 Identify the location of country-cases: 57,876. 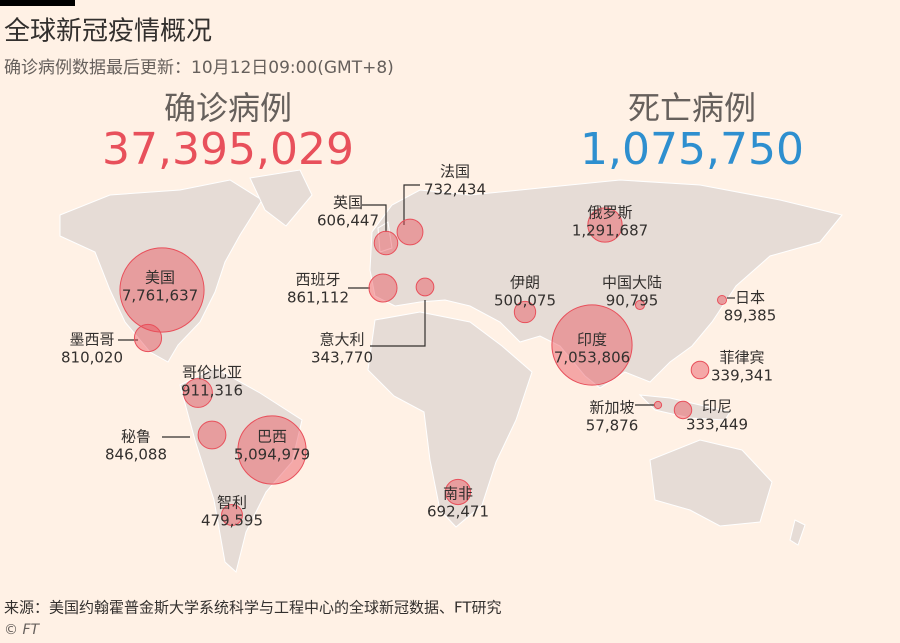
(612, 426).